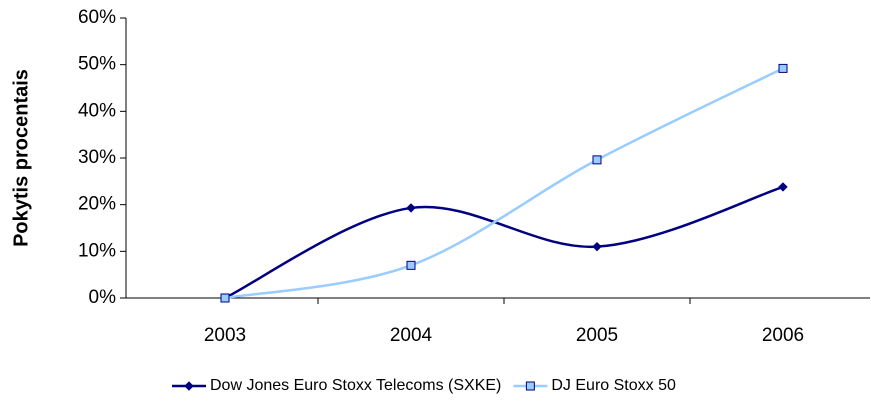  Describe the element at coordinates (97, 17) in the screenshot. I see `y-tick-label: 60%` at that location.